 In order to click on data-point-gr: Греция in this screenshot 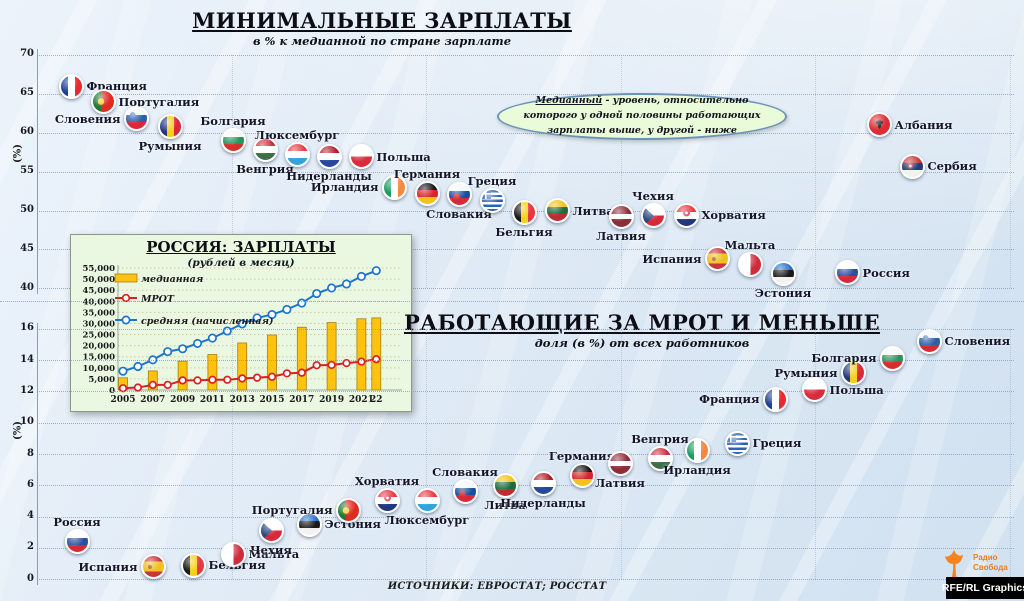, I will do `click(762, 443)`.